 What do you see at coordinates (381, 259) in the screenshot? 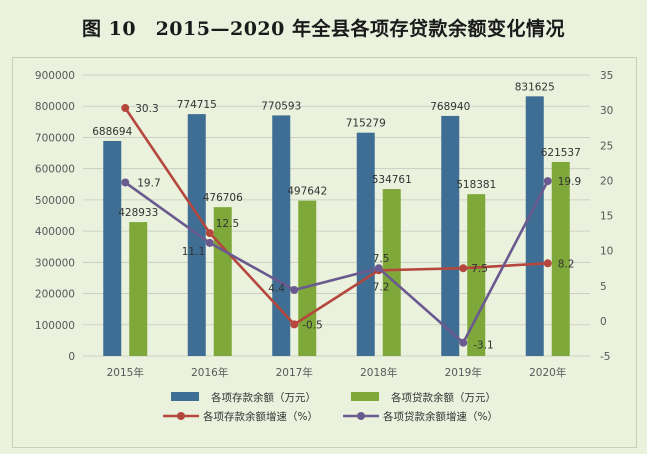
I see `loan-growth-label: 7.5` at bounding box center [381, 259].